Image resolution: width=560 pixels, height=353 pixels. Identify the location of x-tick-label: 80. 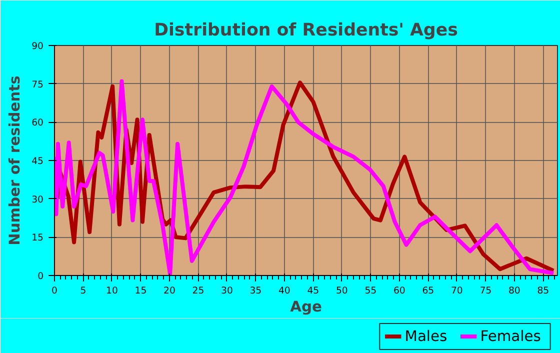
(514, 291).